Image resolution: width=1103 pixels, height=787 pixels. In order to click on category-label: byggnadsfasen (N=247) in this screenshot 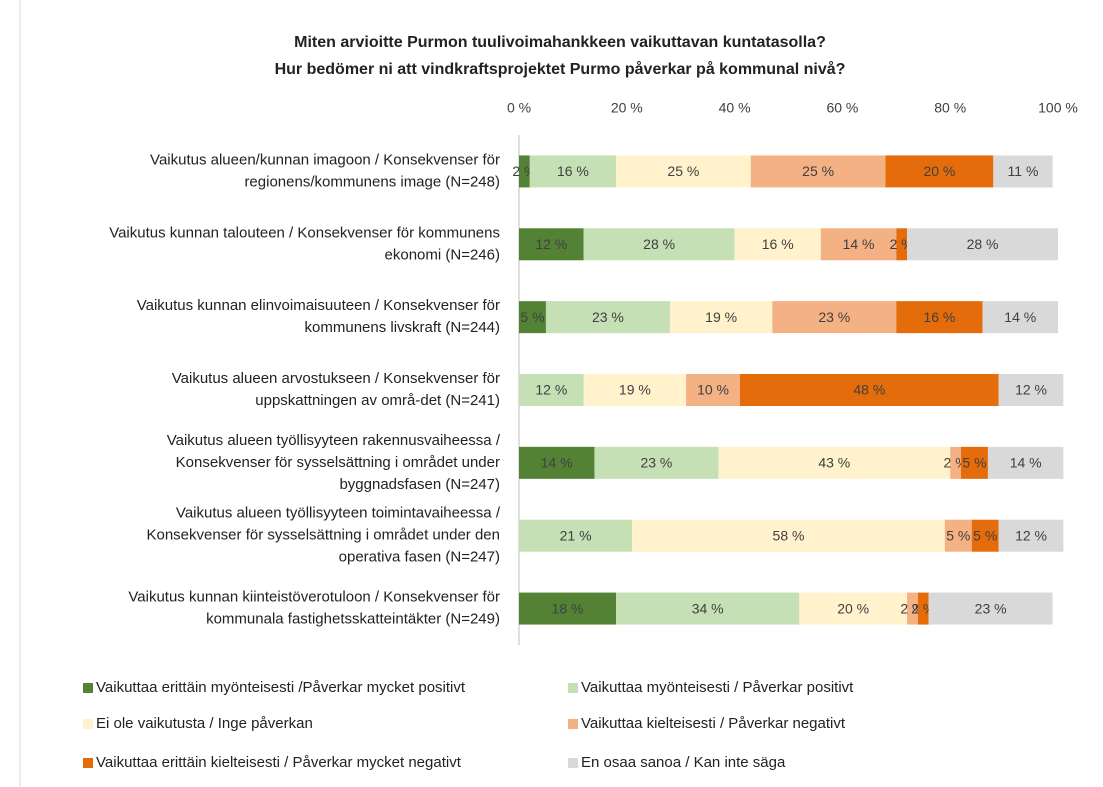, I will do `click(419, 484)`.